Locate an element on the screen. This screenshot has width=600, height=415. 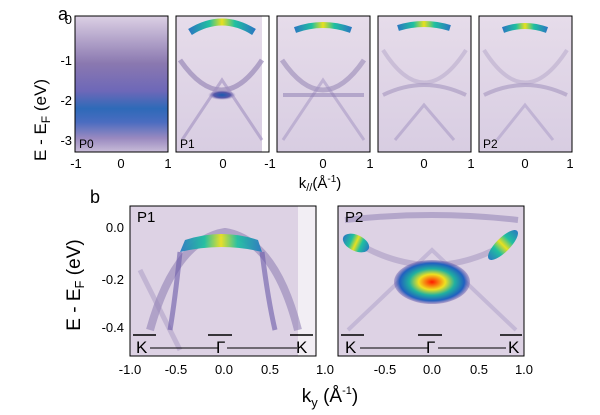
panel-b-label: b is located at coordinates (95, 197).